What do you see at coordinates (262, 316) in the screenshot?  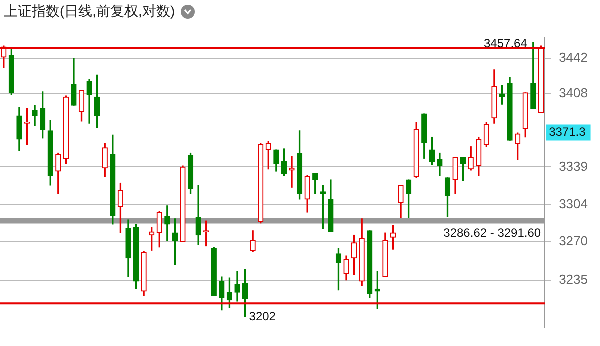 I see `annotation: 3202` at bounding box center [262, 316].